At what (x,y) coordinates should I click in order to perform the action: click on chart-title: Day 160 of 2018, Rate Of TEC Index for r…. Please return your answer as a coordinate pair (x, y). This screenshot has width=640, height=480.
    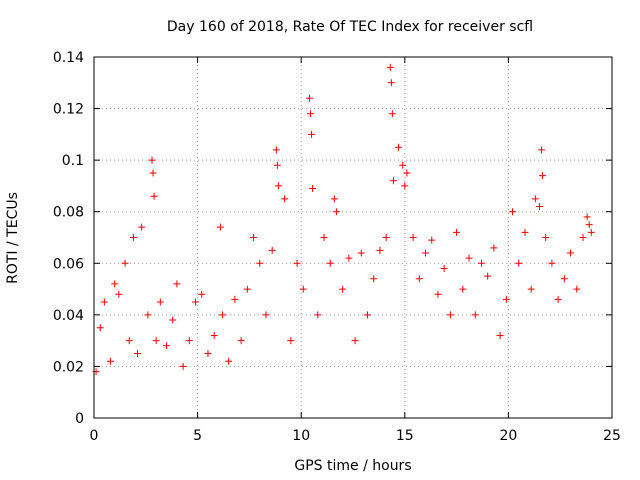
    Looking at the image, I should click on (350, 27).